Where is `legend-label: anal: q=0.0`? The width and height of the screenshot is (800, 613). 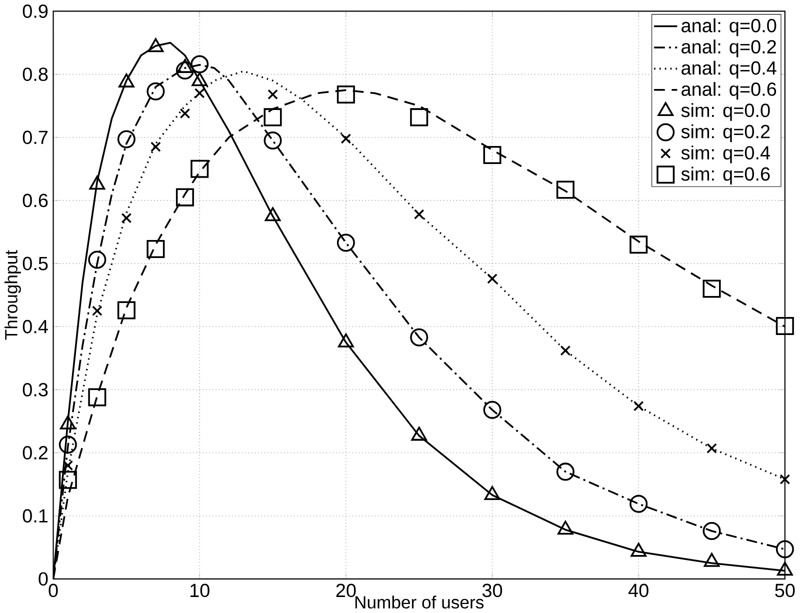
legend-label: anal: q=0.0 is located at coordinates (729, 27).